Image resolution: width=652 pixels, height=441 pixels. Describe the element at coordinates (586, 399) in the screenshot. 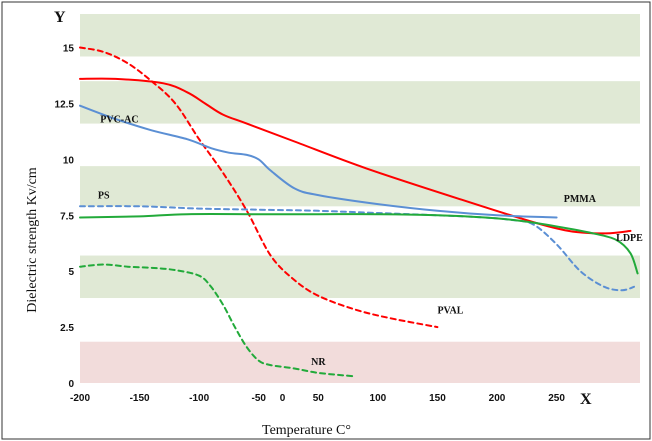

I see `x-axis-letter: X` at that location.